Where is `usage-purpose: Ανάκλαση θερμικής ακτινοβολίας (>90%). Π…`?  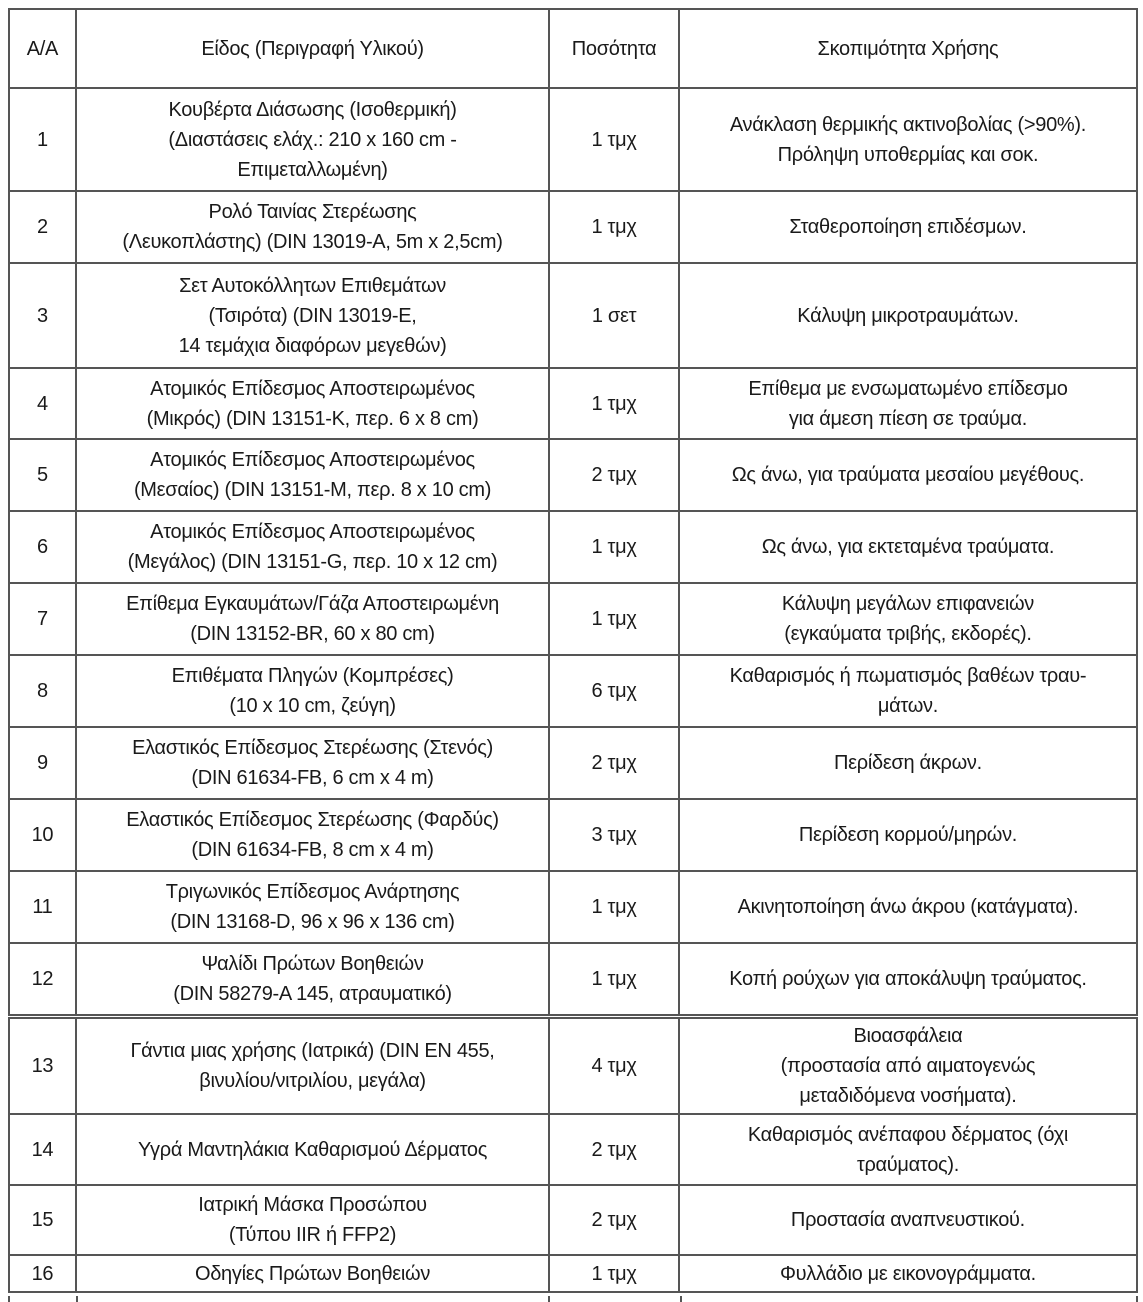 usage-purpose: Ανάκλαση θερμικής ακτινοβολίας (>90%). Π… is located at coordinates (908, 139).